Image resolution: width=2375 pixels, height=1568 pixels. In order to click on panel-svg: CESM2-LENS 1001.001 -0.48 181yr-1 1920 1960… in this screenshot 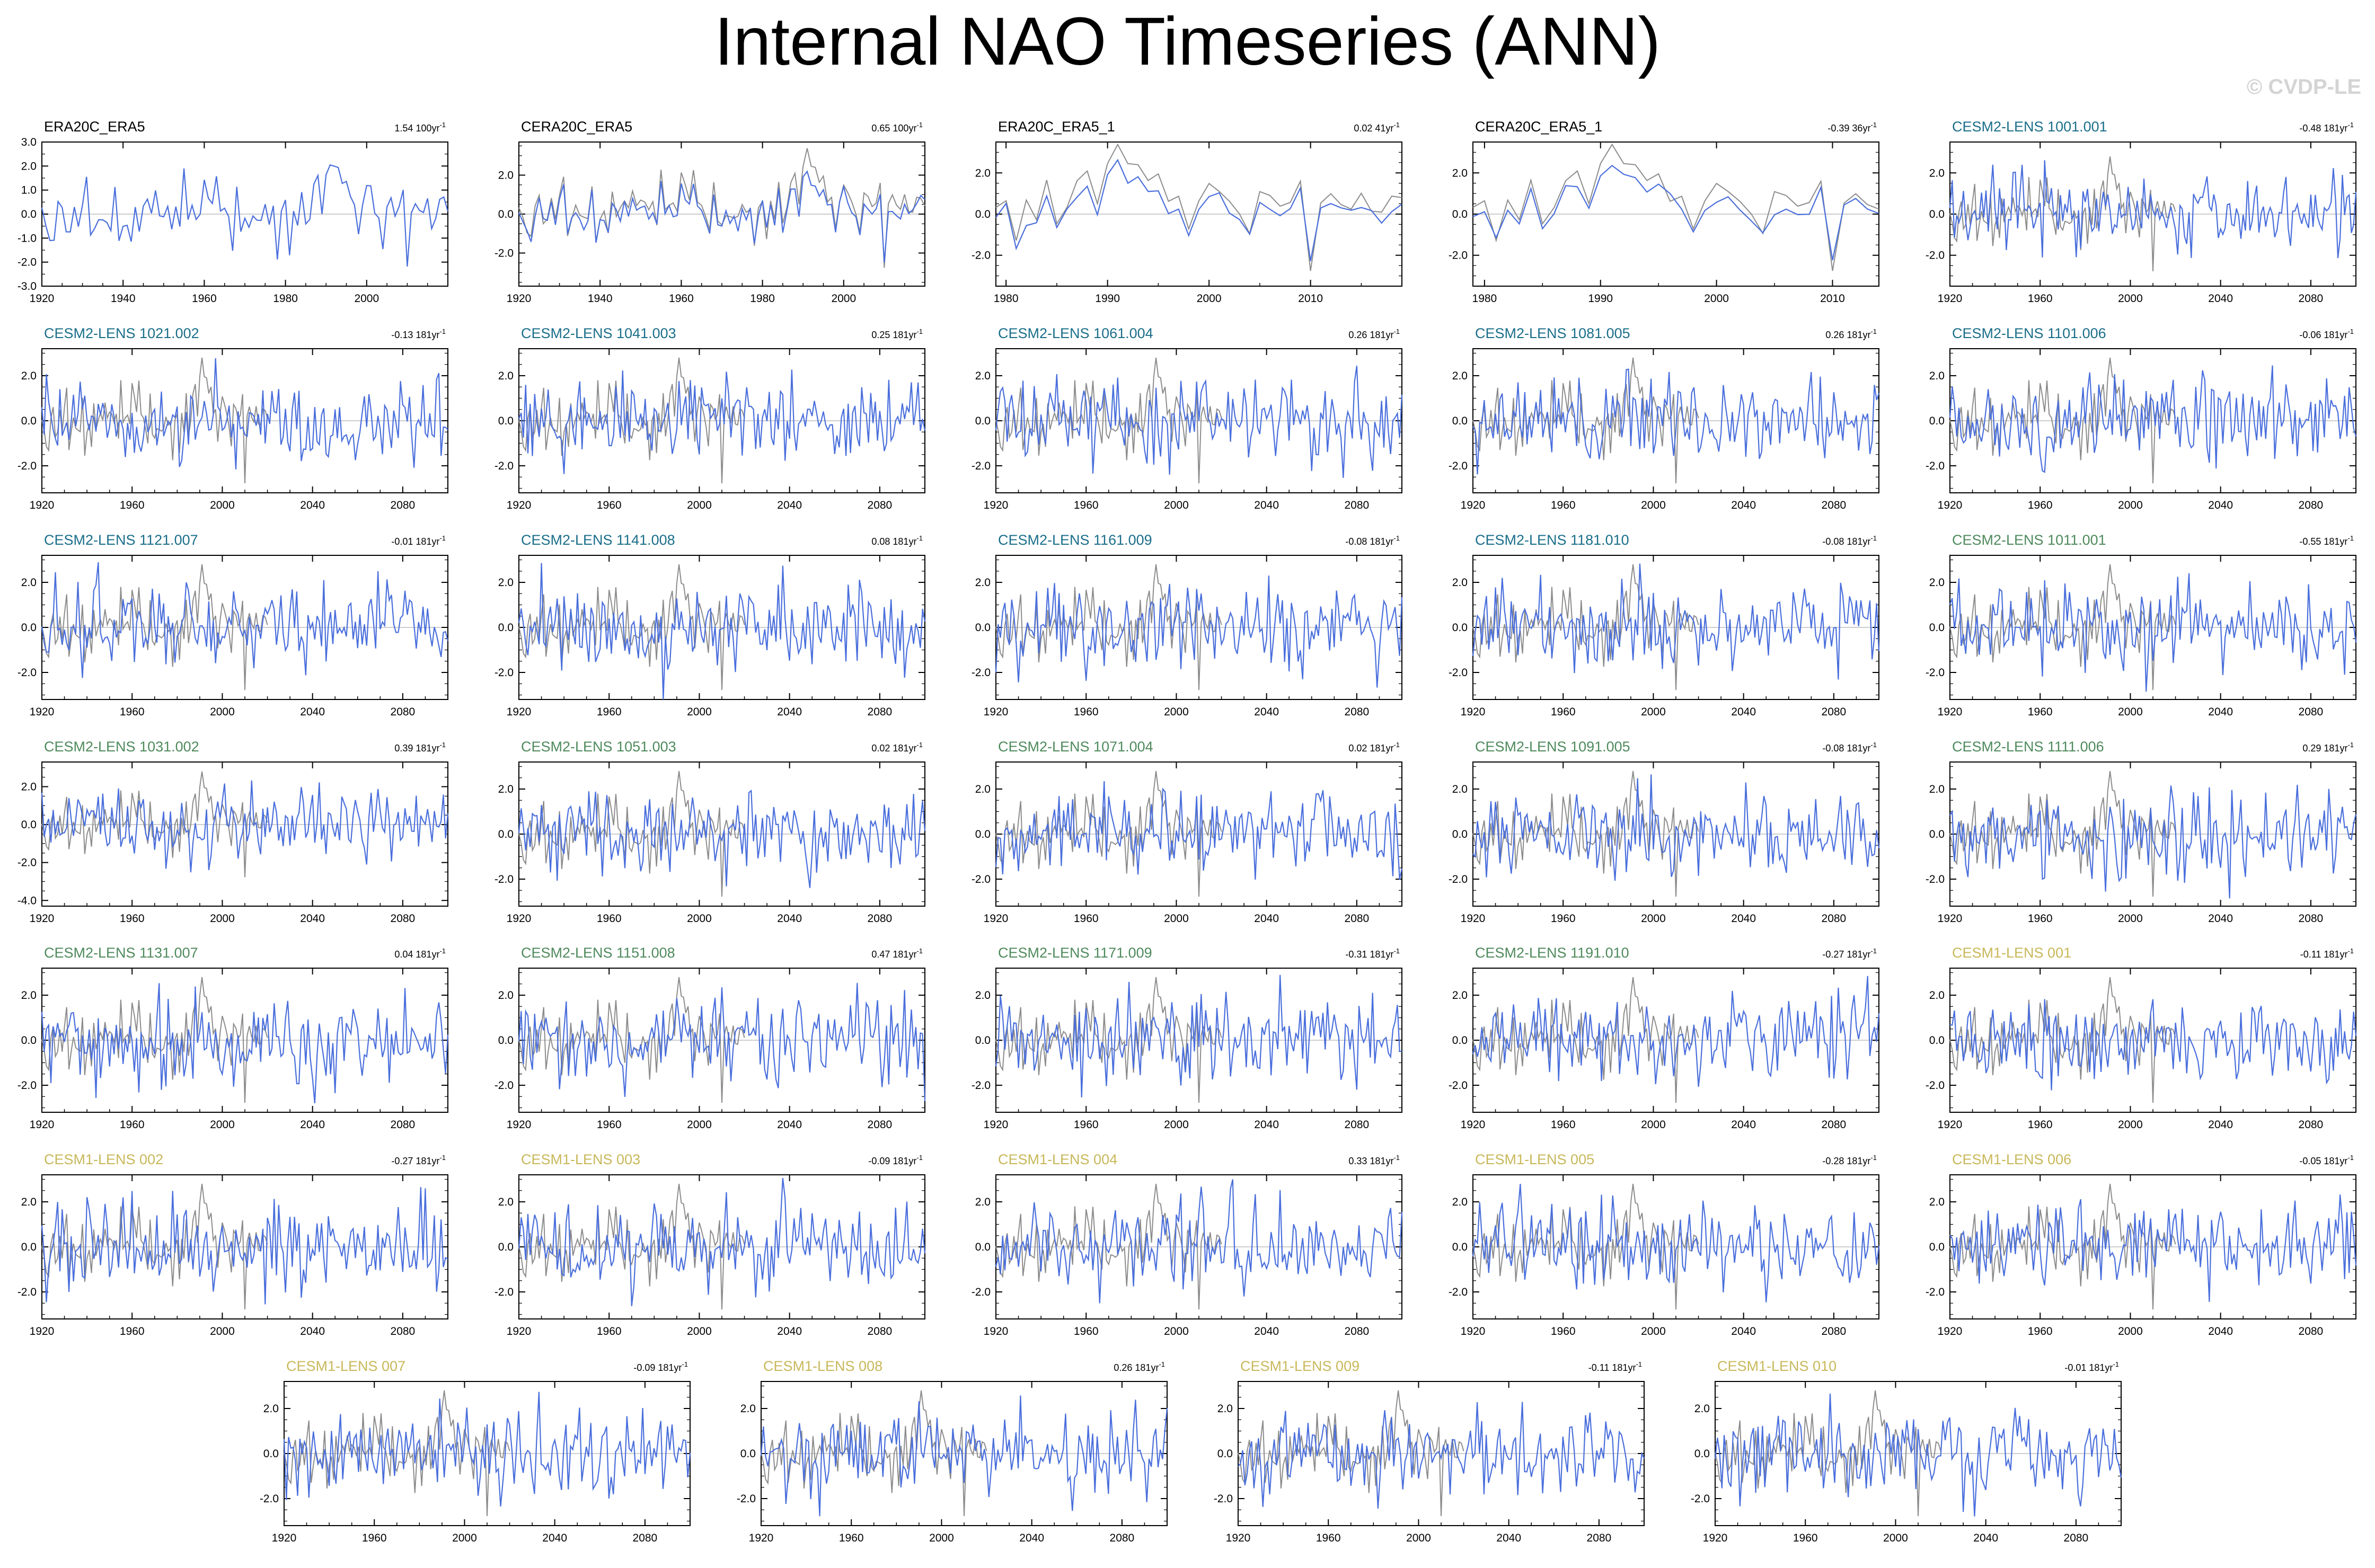, I will do `click(2141, 212)`.